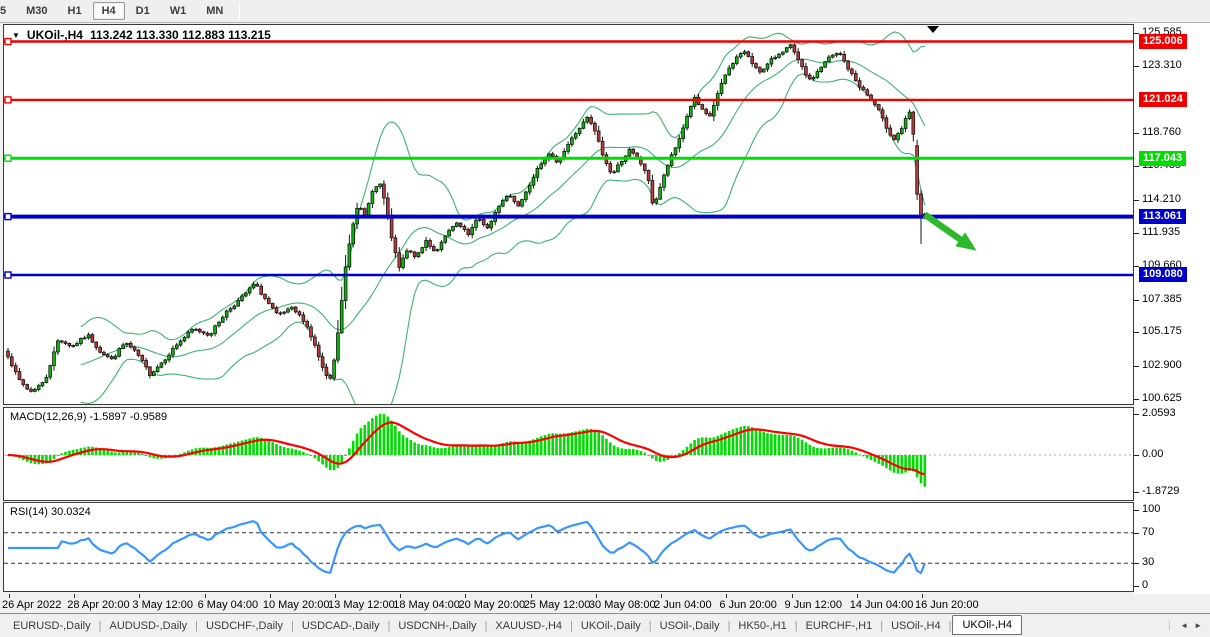 This screenshot has height=637, width=1210. What do you see at coordinates (946, 605) in the screenshot?
I see `time-axis-label: 16 Jun 20:00` at bounding box center [946, 605].